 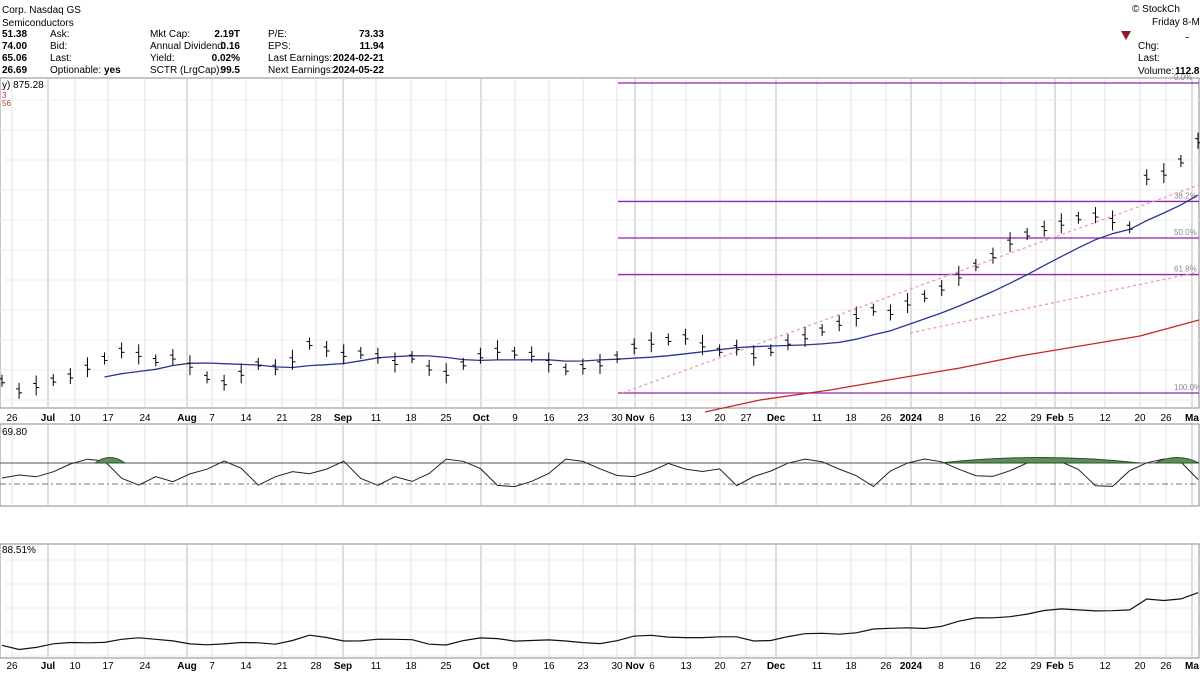 What do you see at coordinates (652, 666) in the screenshot?
I see `x-tick-label: 6` at bounding box center [652, 666].